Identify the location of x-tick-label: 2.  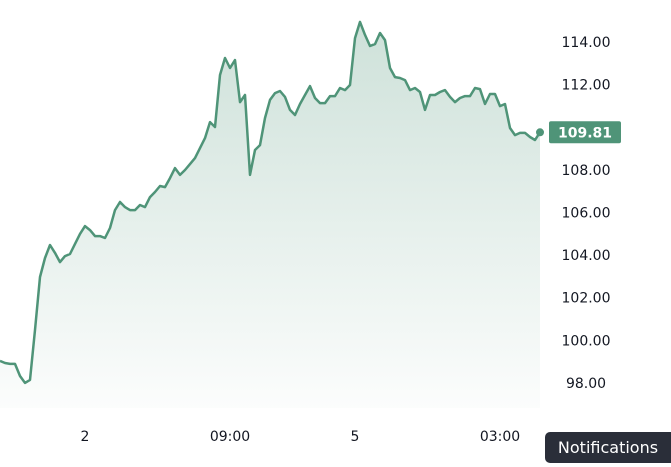
(85, 437).